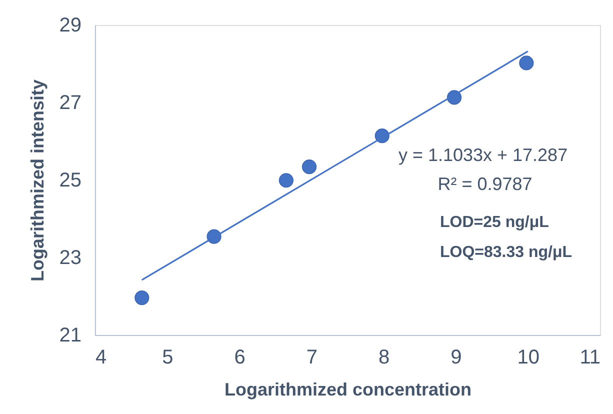  Describe the element at coordinates (495, 222) in the screenshot. I see `annotation: LOD=25 ng/μL` at that location.